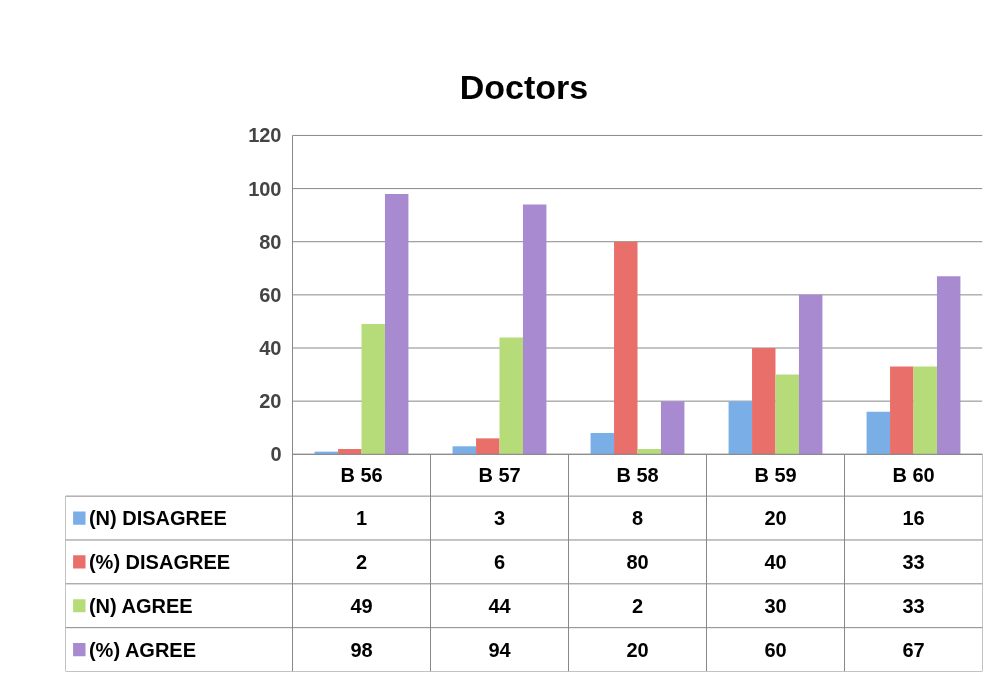 The image size is (1004, 675). I want to click on data-label: 98, so click(361, 649).